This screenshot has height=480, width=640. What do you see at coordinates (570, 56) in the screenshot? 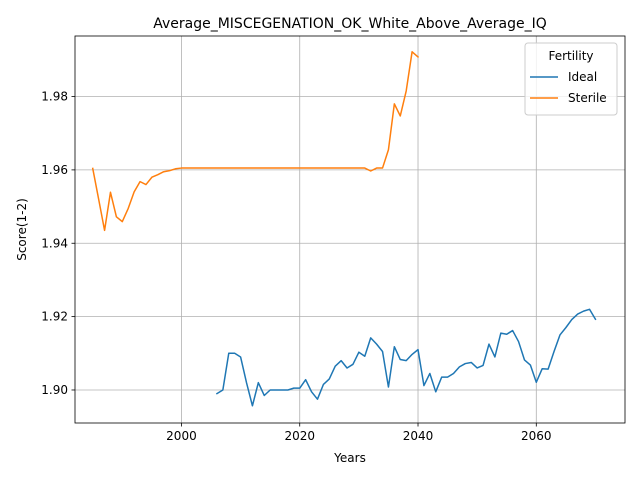
I see `legend-title: Fertility` at bounding box center [570, 56].